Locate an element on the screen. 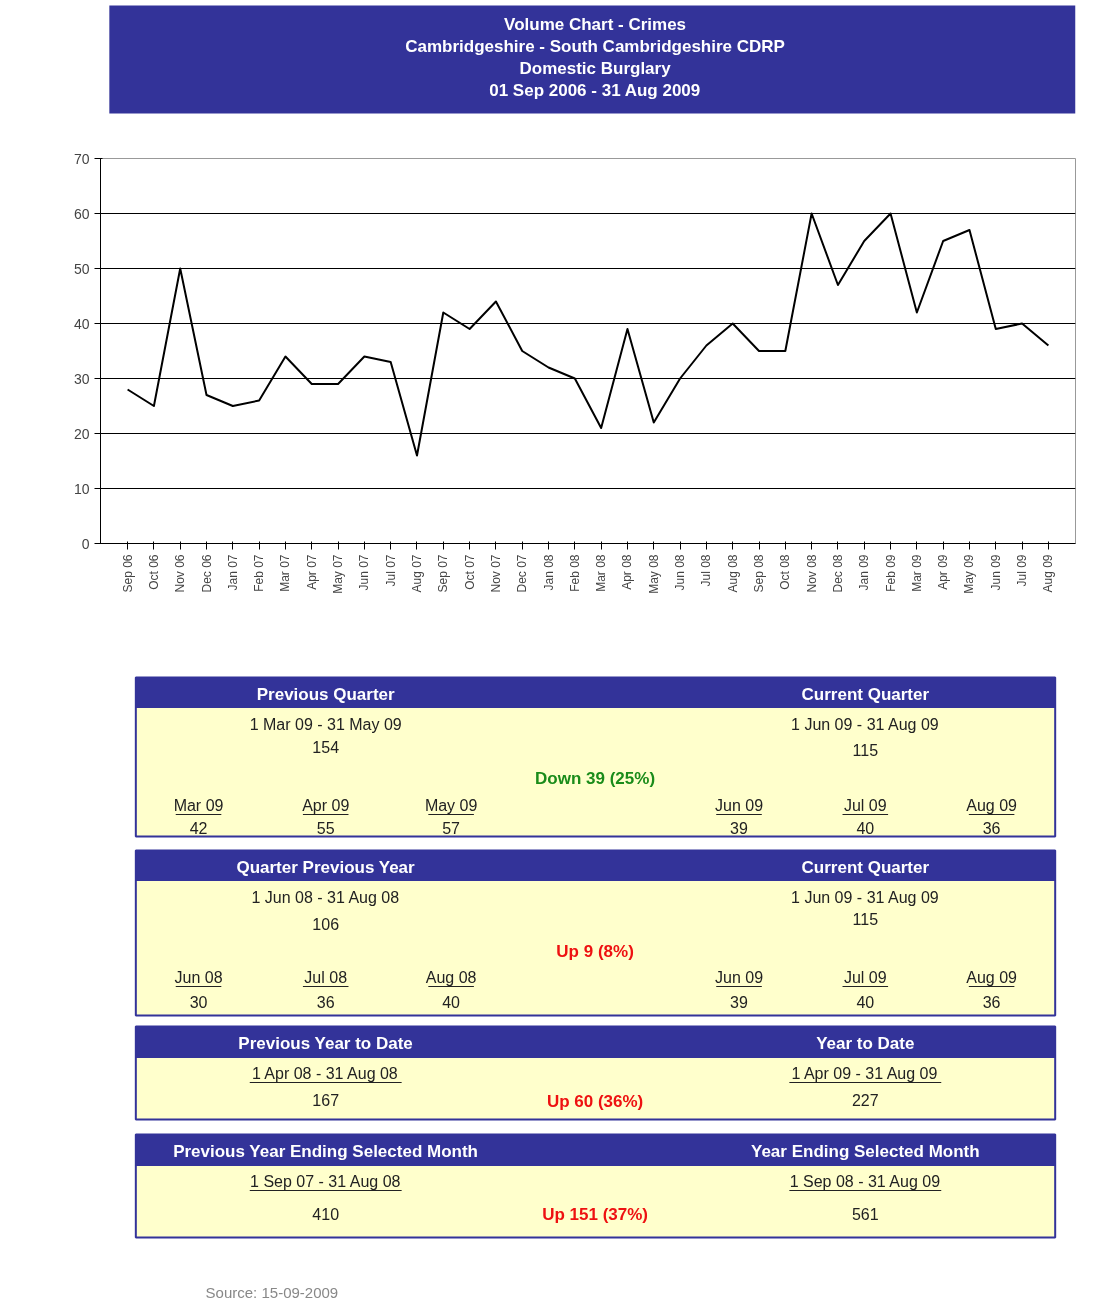 Image resolution: width=1104 pixels, height=1311 pixels. text: 42 is located at coordinates (198, 828).